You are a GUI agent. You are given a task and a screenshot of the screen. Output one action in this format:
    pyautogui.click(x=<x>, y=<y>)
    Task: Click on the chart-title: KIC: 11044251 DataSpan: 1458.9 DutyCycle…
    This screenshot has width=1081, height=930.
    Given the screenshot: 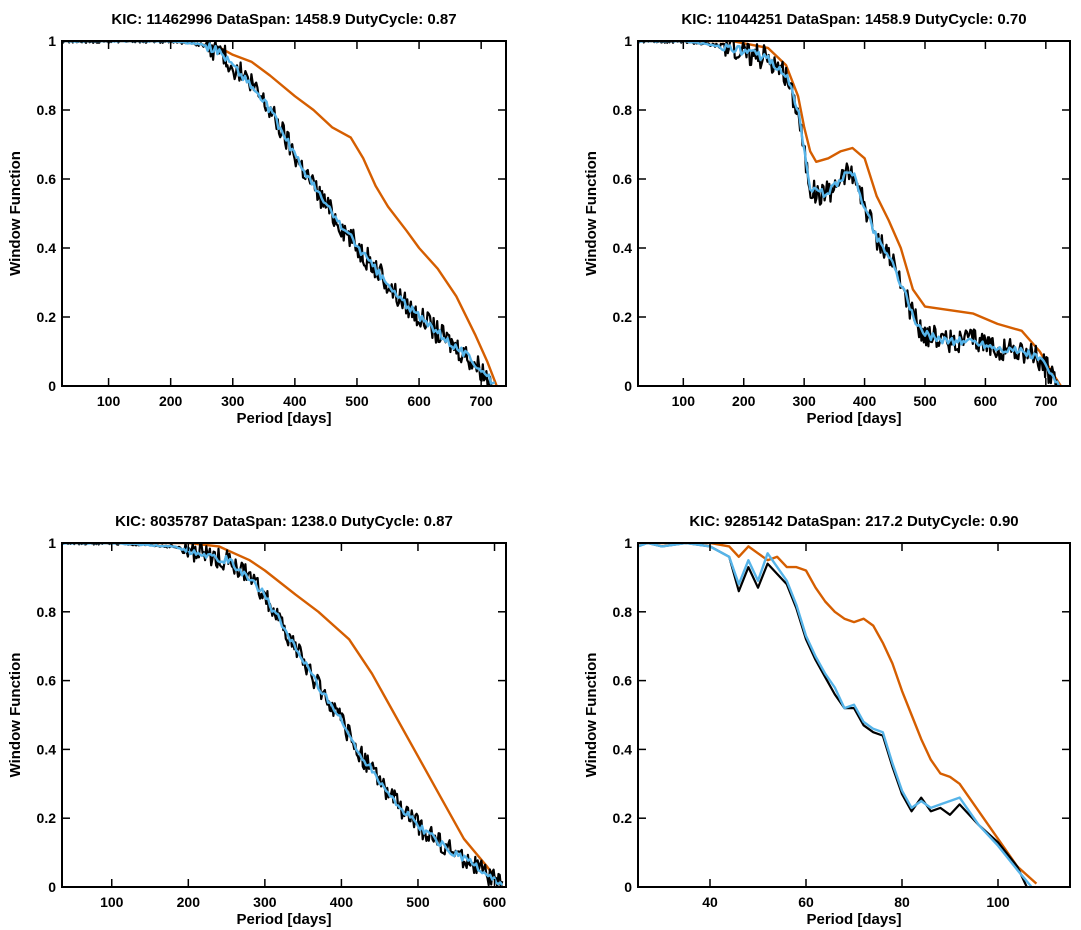 What is the action you would take?
    pyautogui.click(x=853, y=19)
    